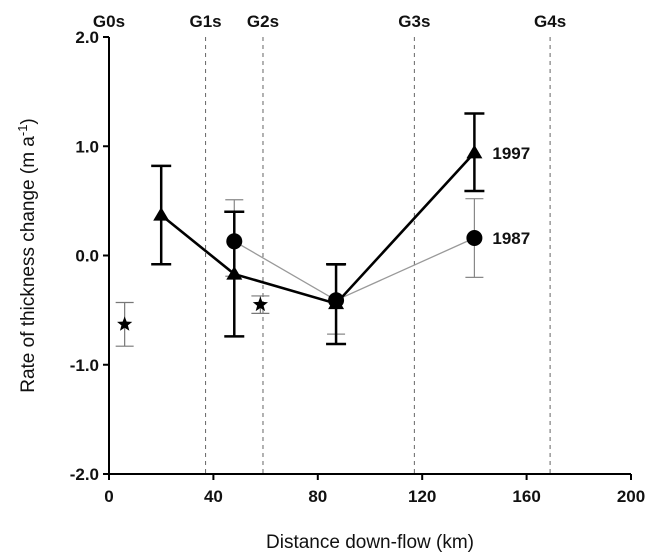 The width and height of the screenshot is (668, 552). Describe the element at coordinates (631, 496) in the screenshot. I see `x-tick-label: 200` at that location.